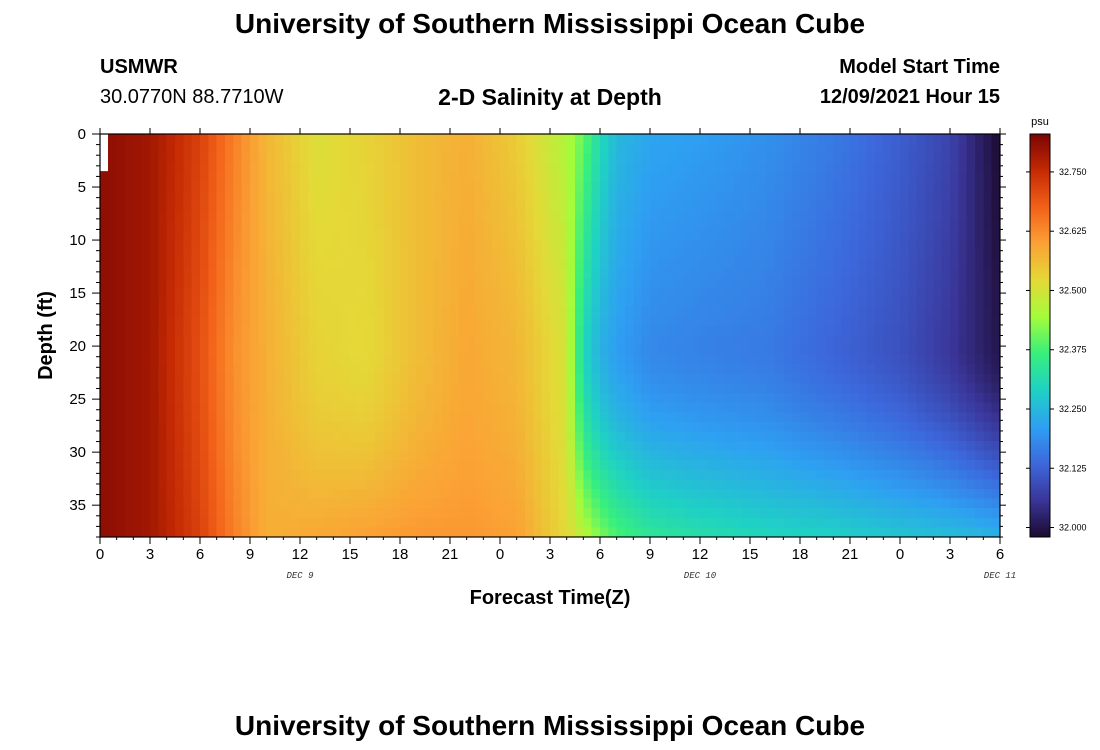 Image resolution: width=1100 pixels, height=750 pixels. I want to click on x-tick-label: 3, so click(550, 554).